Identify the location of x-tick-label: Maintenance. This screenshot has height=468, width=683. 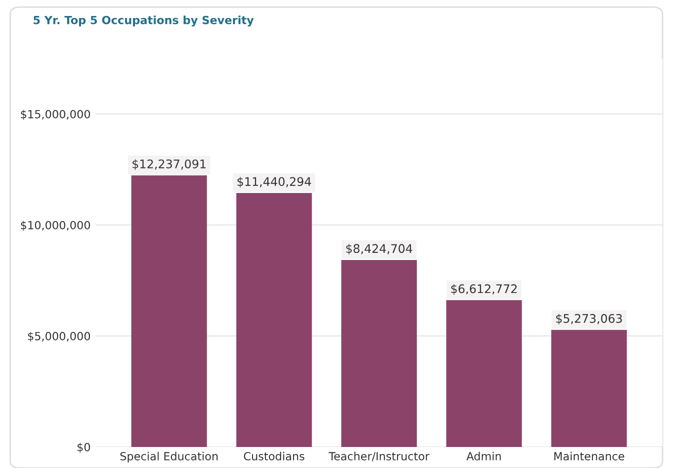
(589, 456).